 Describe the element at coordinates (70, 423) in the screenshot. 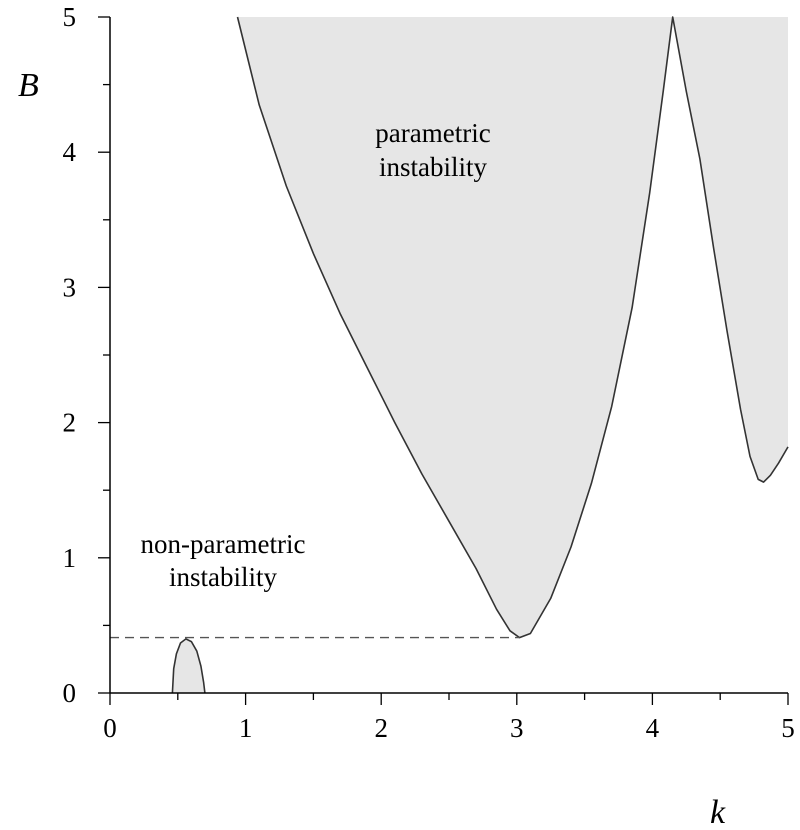

I see `y-tick-label: 2` at that location.